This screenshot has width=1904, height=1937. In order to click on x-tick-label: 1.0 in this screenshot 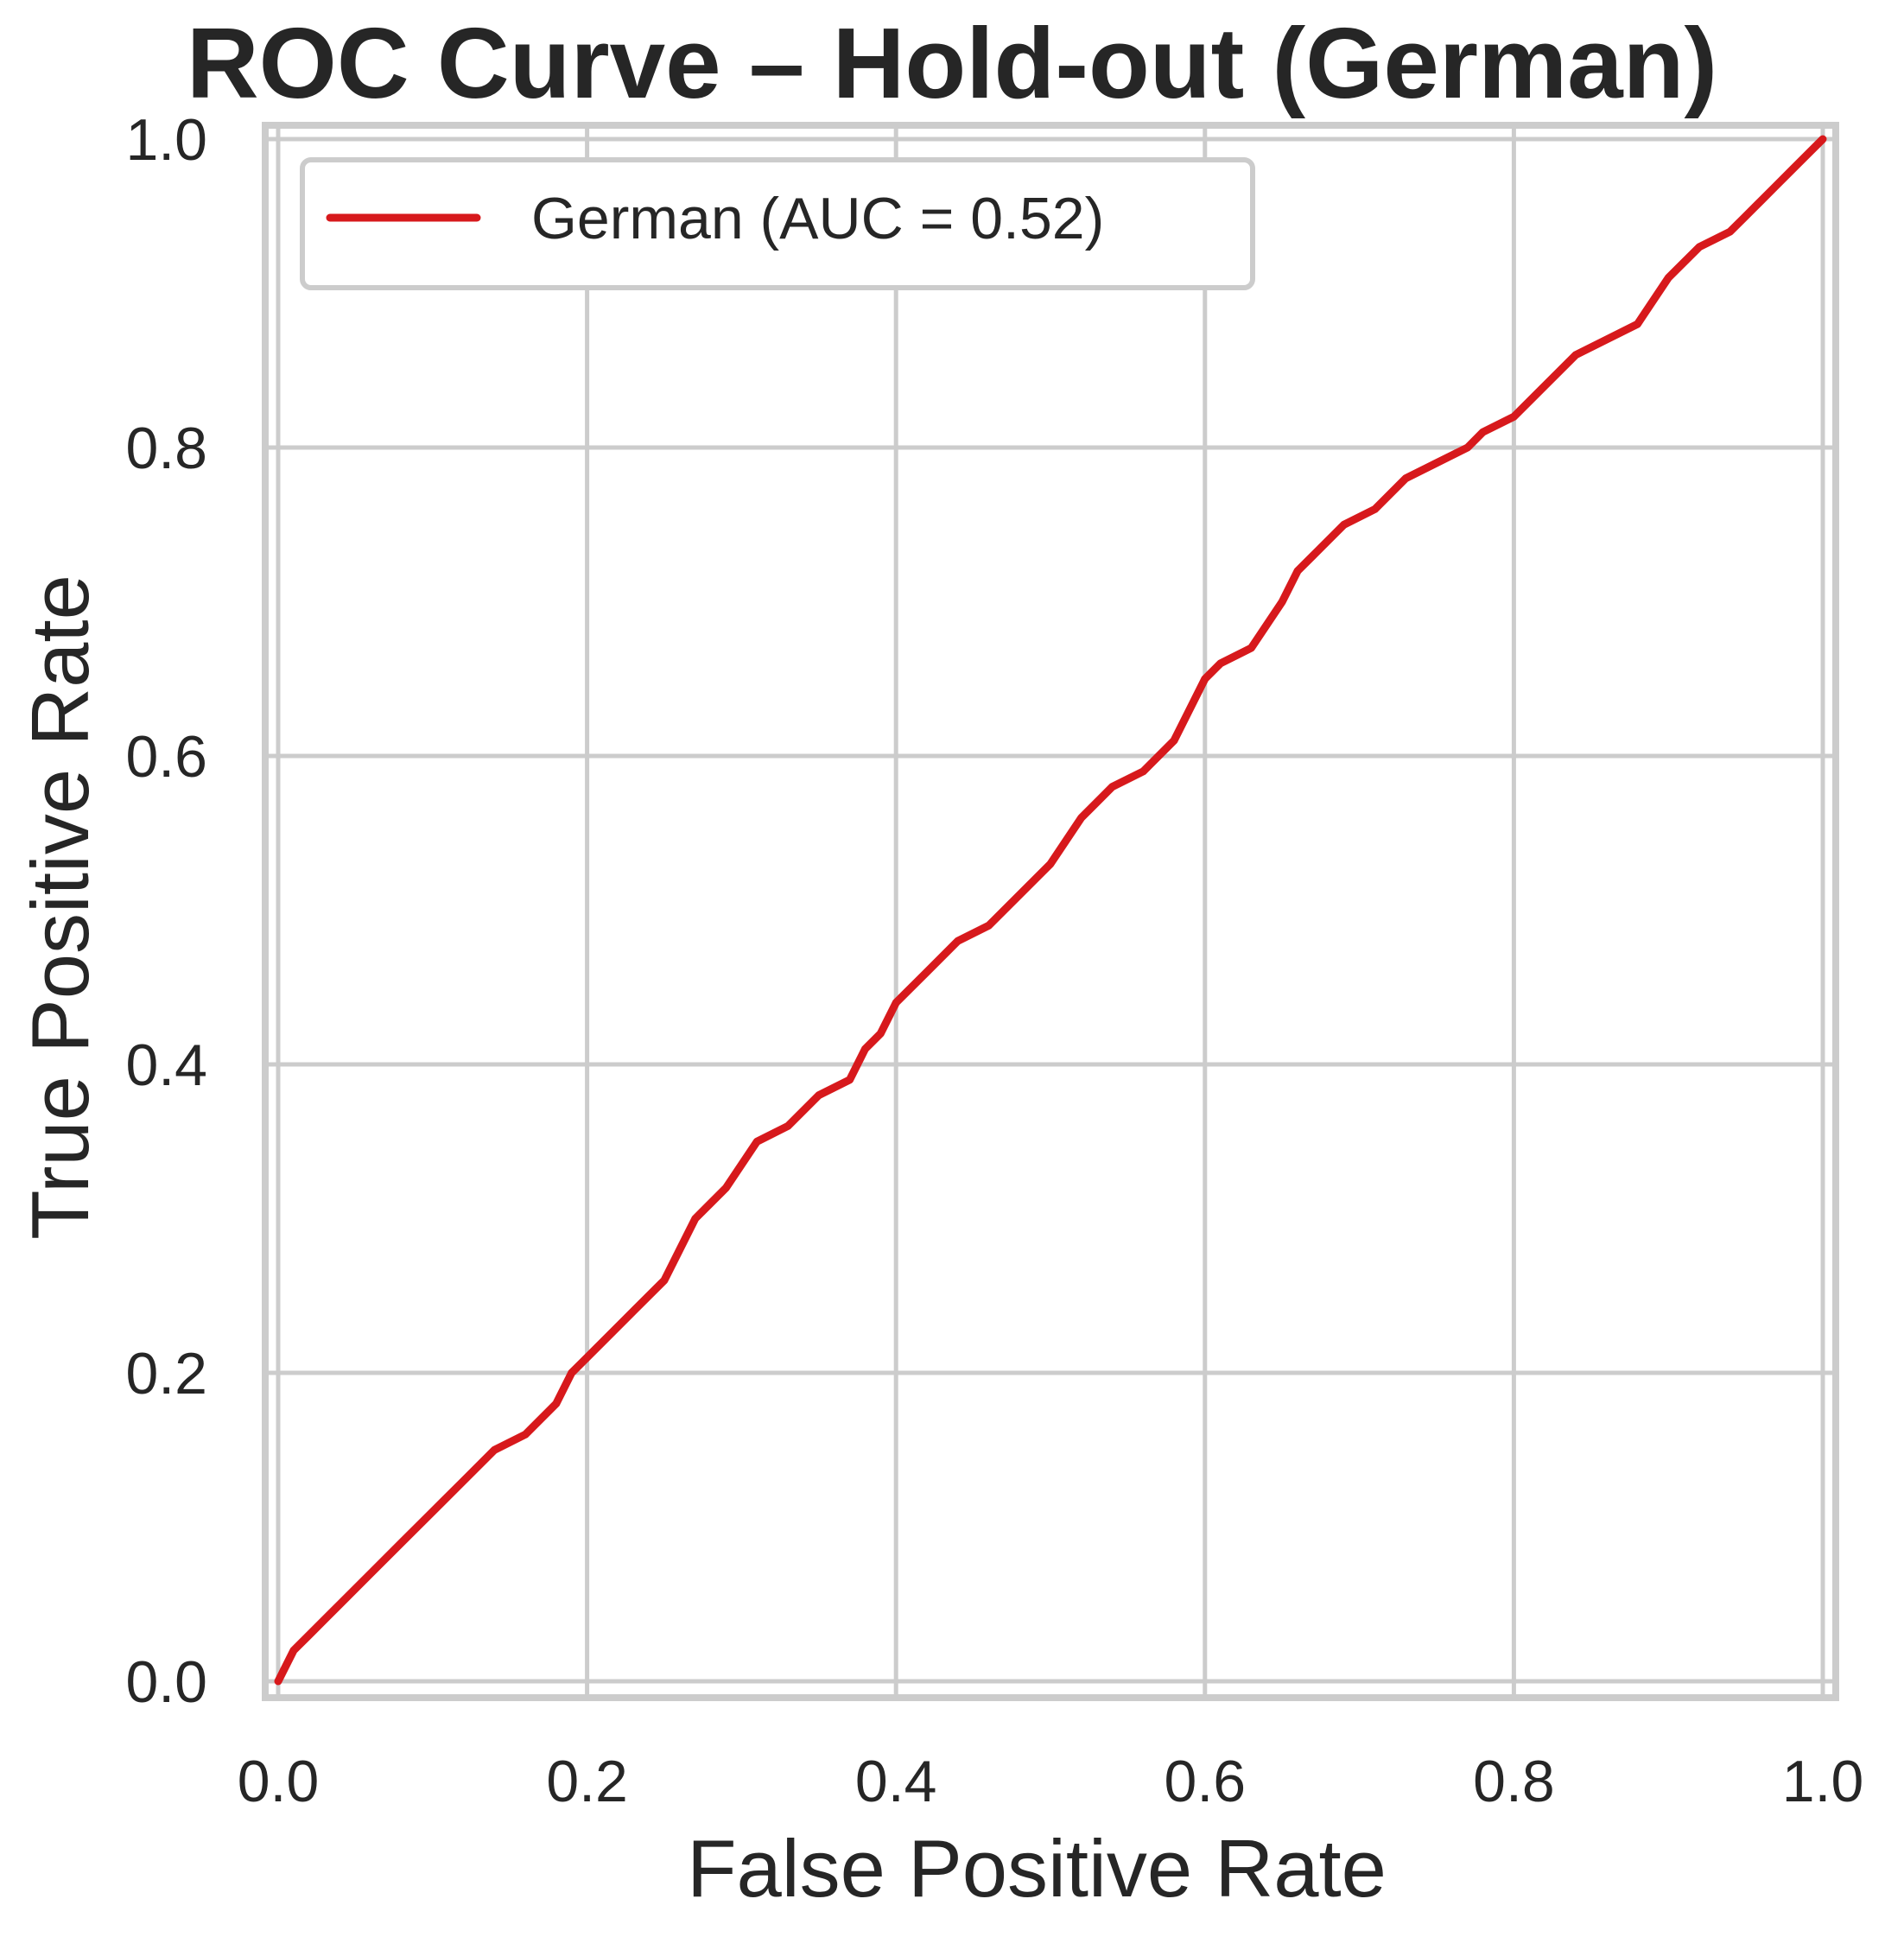, I will do `click(1823, 1781)`.